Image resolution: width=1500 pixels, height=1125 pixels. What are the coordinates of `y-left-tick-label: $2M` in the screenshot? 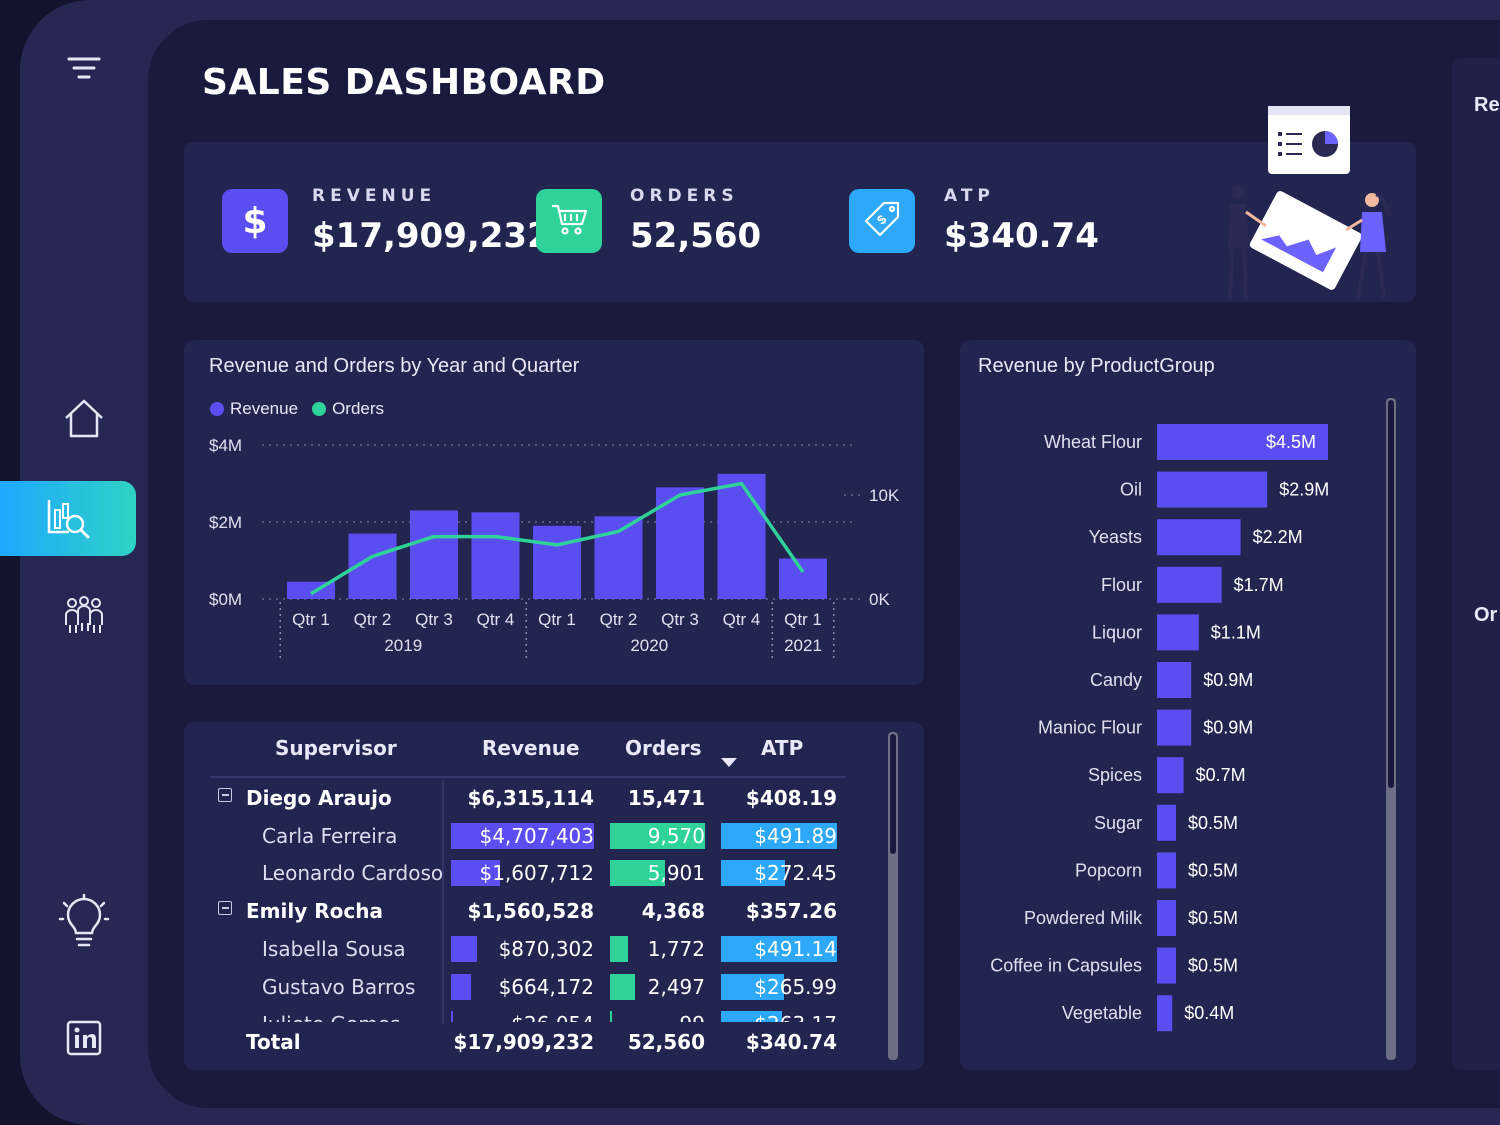 It's located at (225, 522).